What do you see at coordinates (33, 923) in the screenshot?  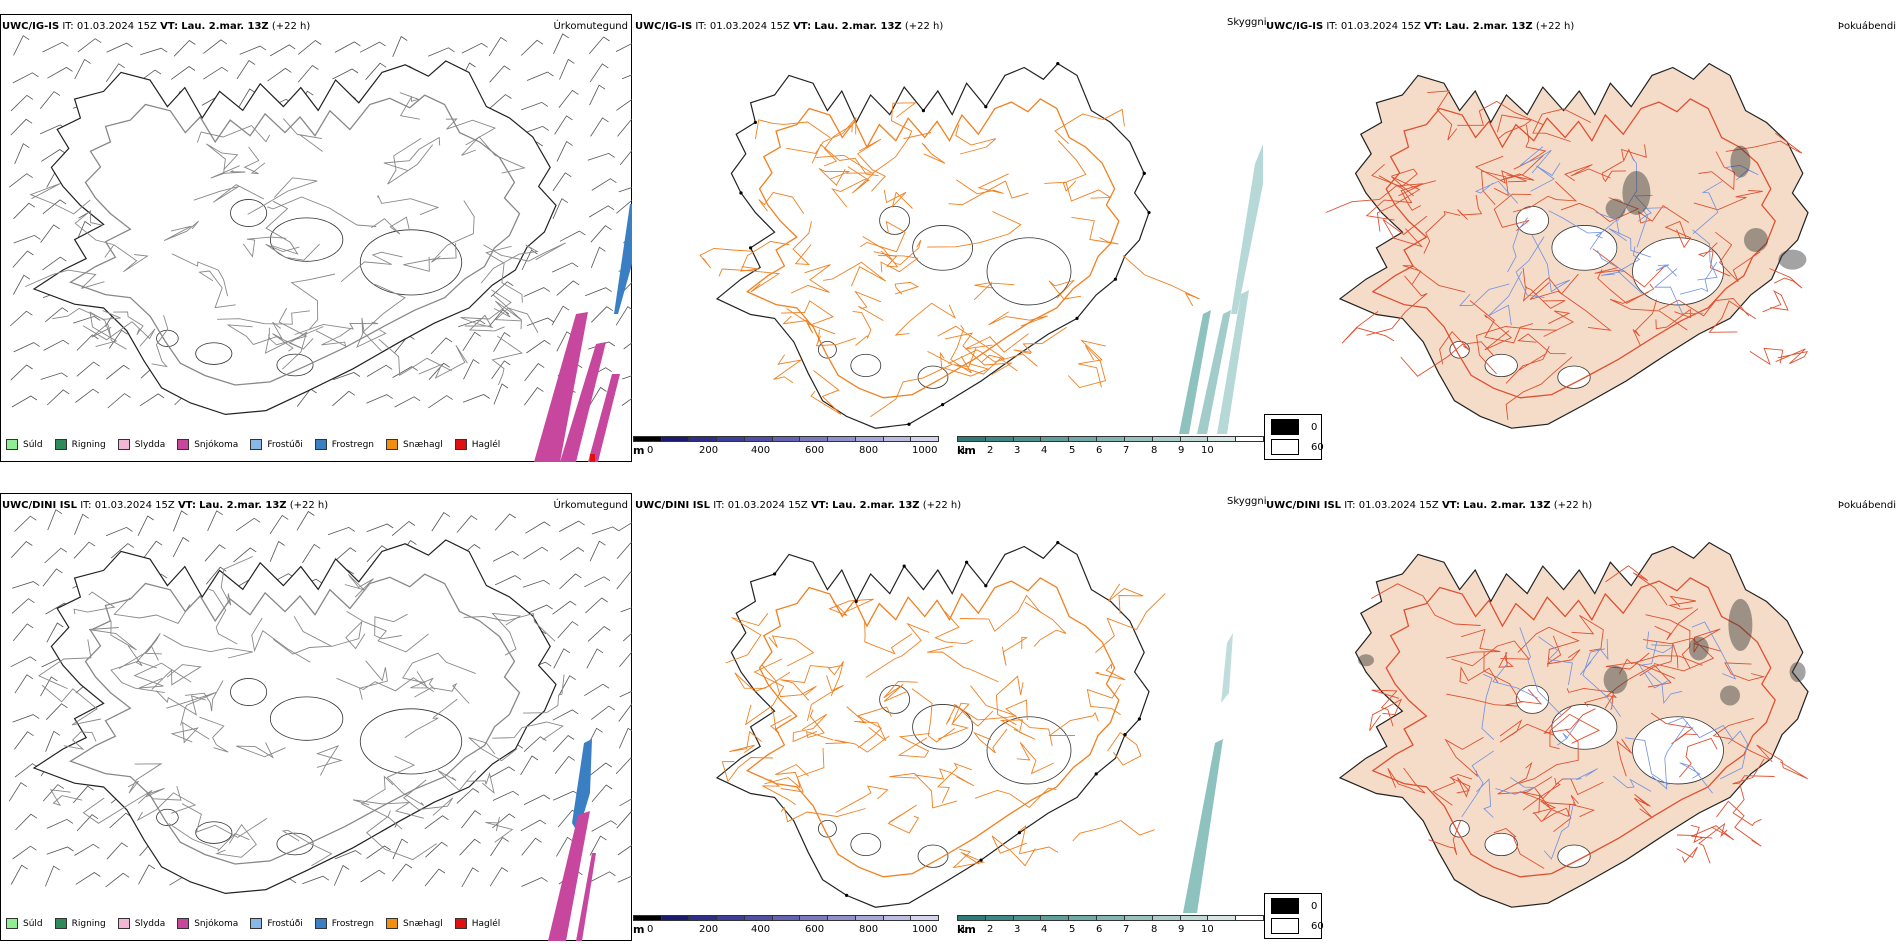 I see `precip-legend-label: Súld` at bounding box center [33, 923].